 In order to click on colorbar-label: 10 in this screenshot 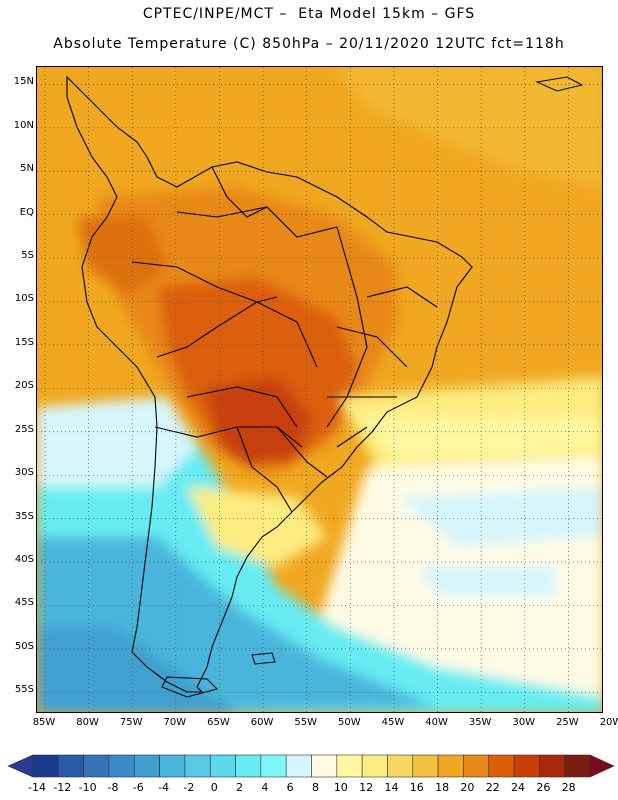, I will do `click(340, 787)`.